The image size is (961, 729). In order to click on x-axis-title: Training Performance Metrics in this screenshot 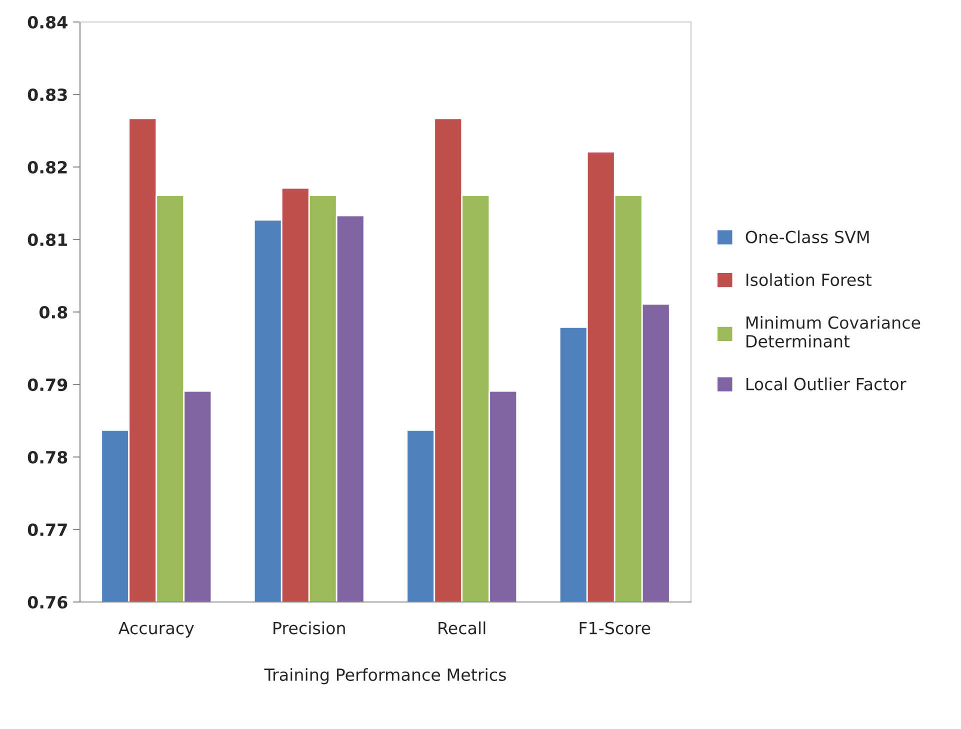, I will do `click(385, 676)`.